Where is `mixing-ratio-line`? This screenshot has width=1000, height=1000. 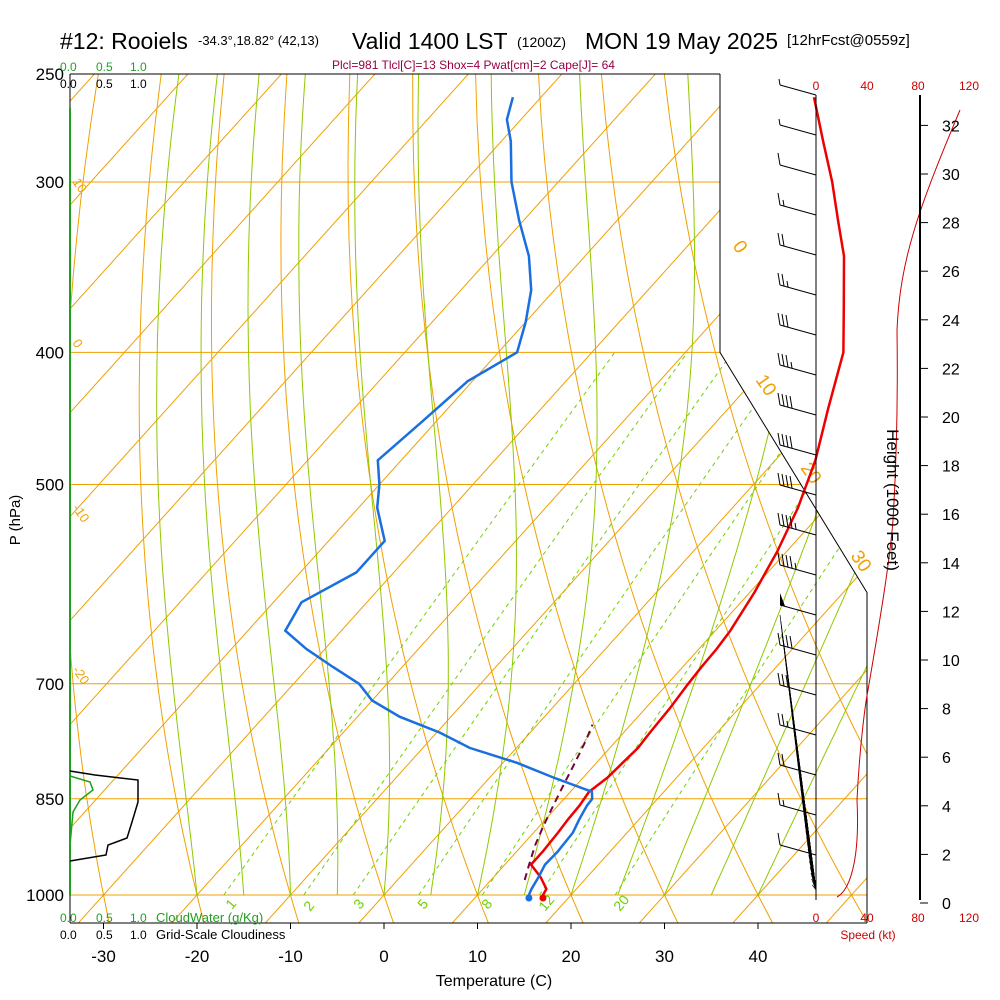 mixing-ratio-line is located at coordinates (740, 624).